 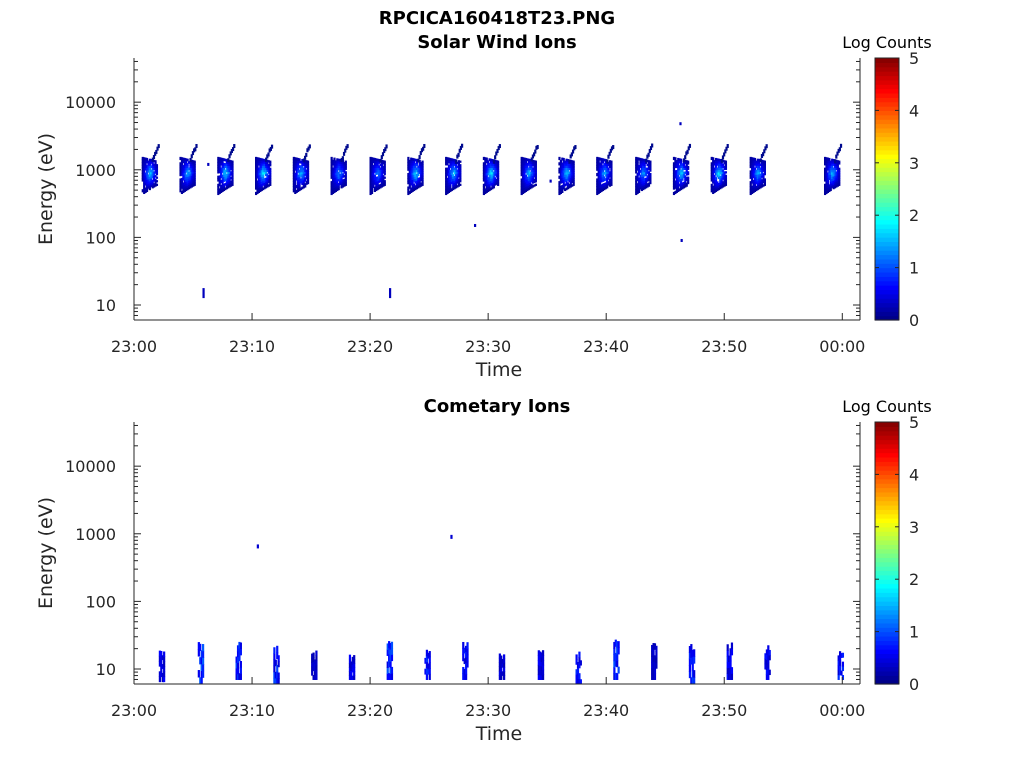 I want to click on colorbar-tick-label: 5, so click(x=914, y=58).